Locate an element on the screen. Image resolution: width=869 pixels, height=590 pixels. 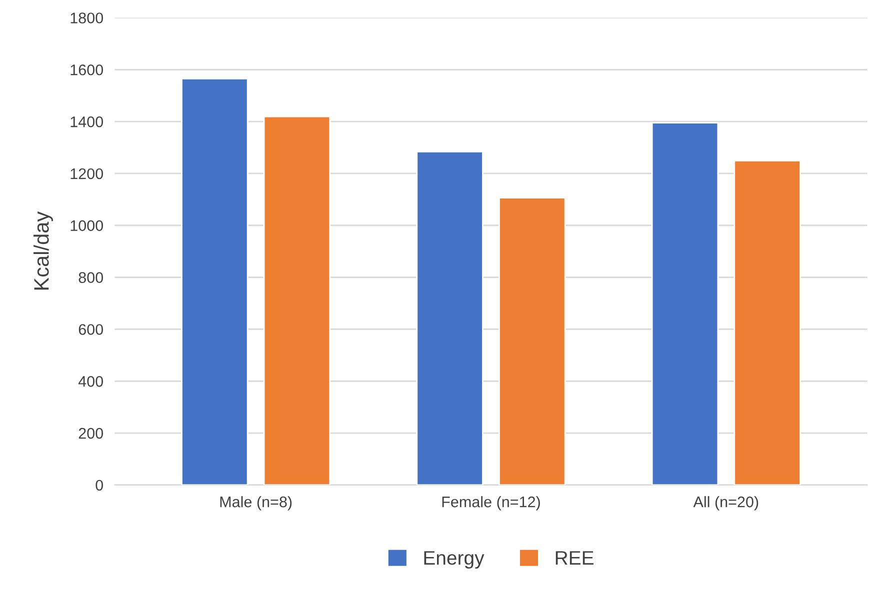
y-tick-label: 1200 is located at coordinates (87, 174).